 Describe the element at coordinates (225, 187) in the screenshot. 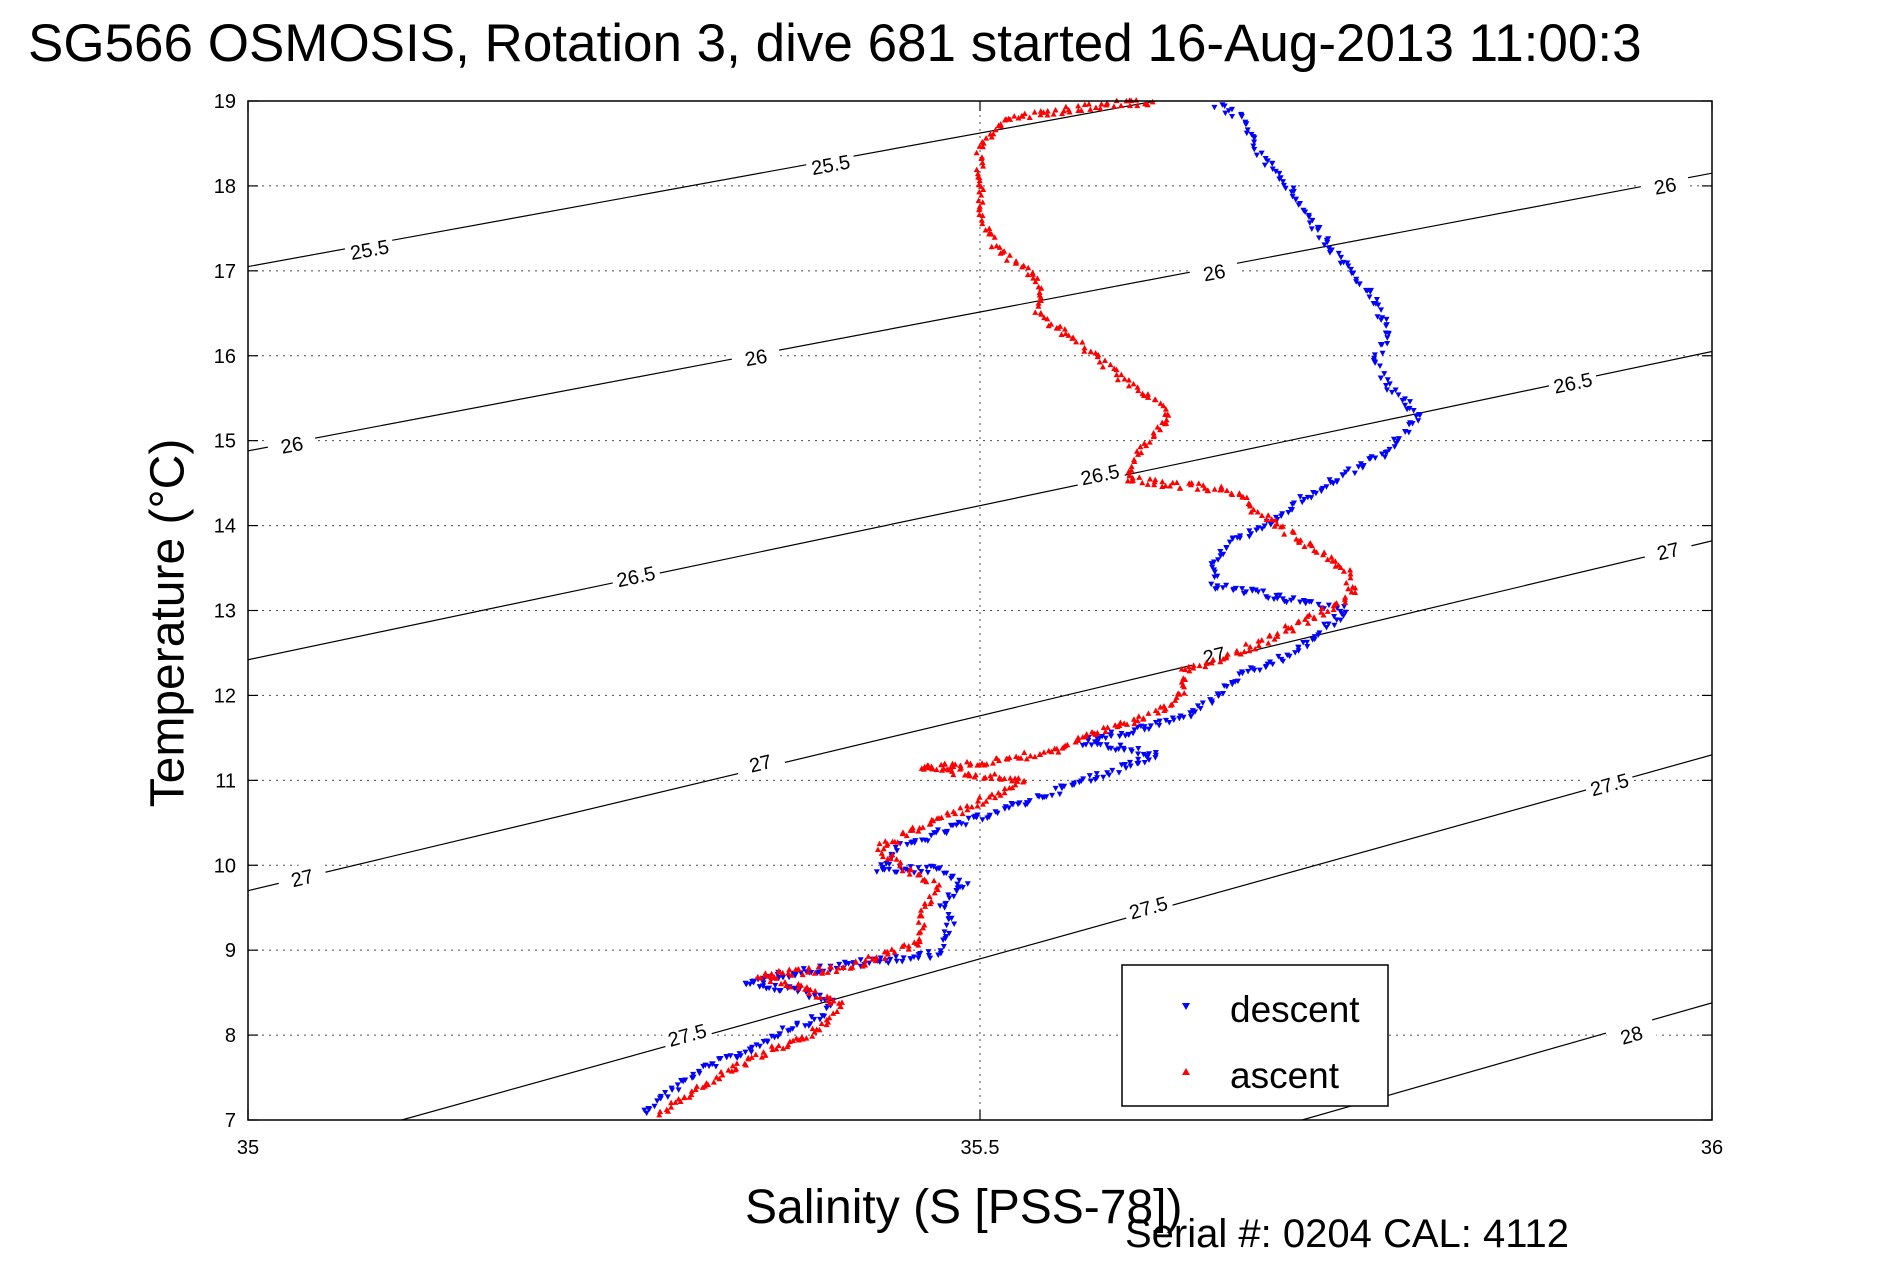

I see `y-tick-label: 18` at that location.